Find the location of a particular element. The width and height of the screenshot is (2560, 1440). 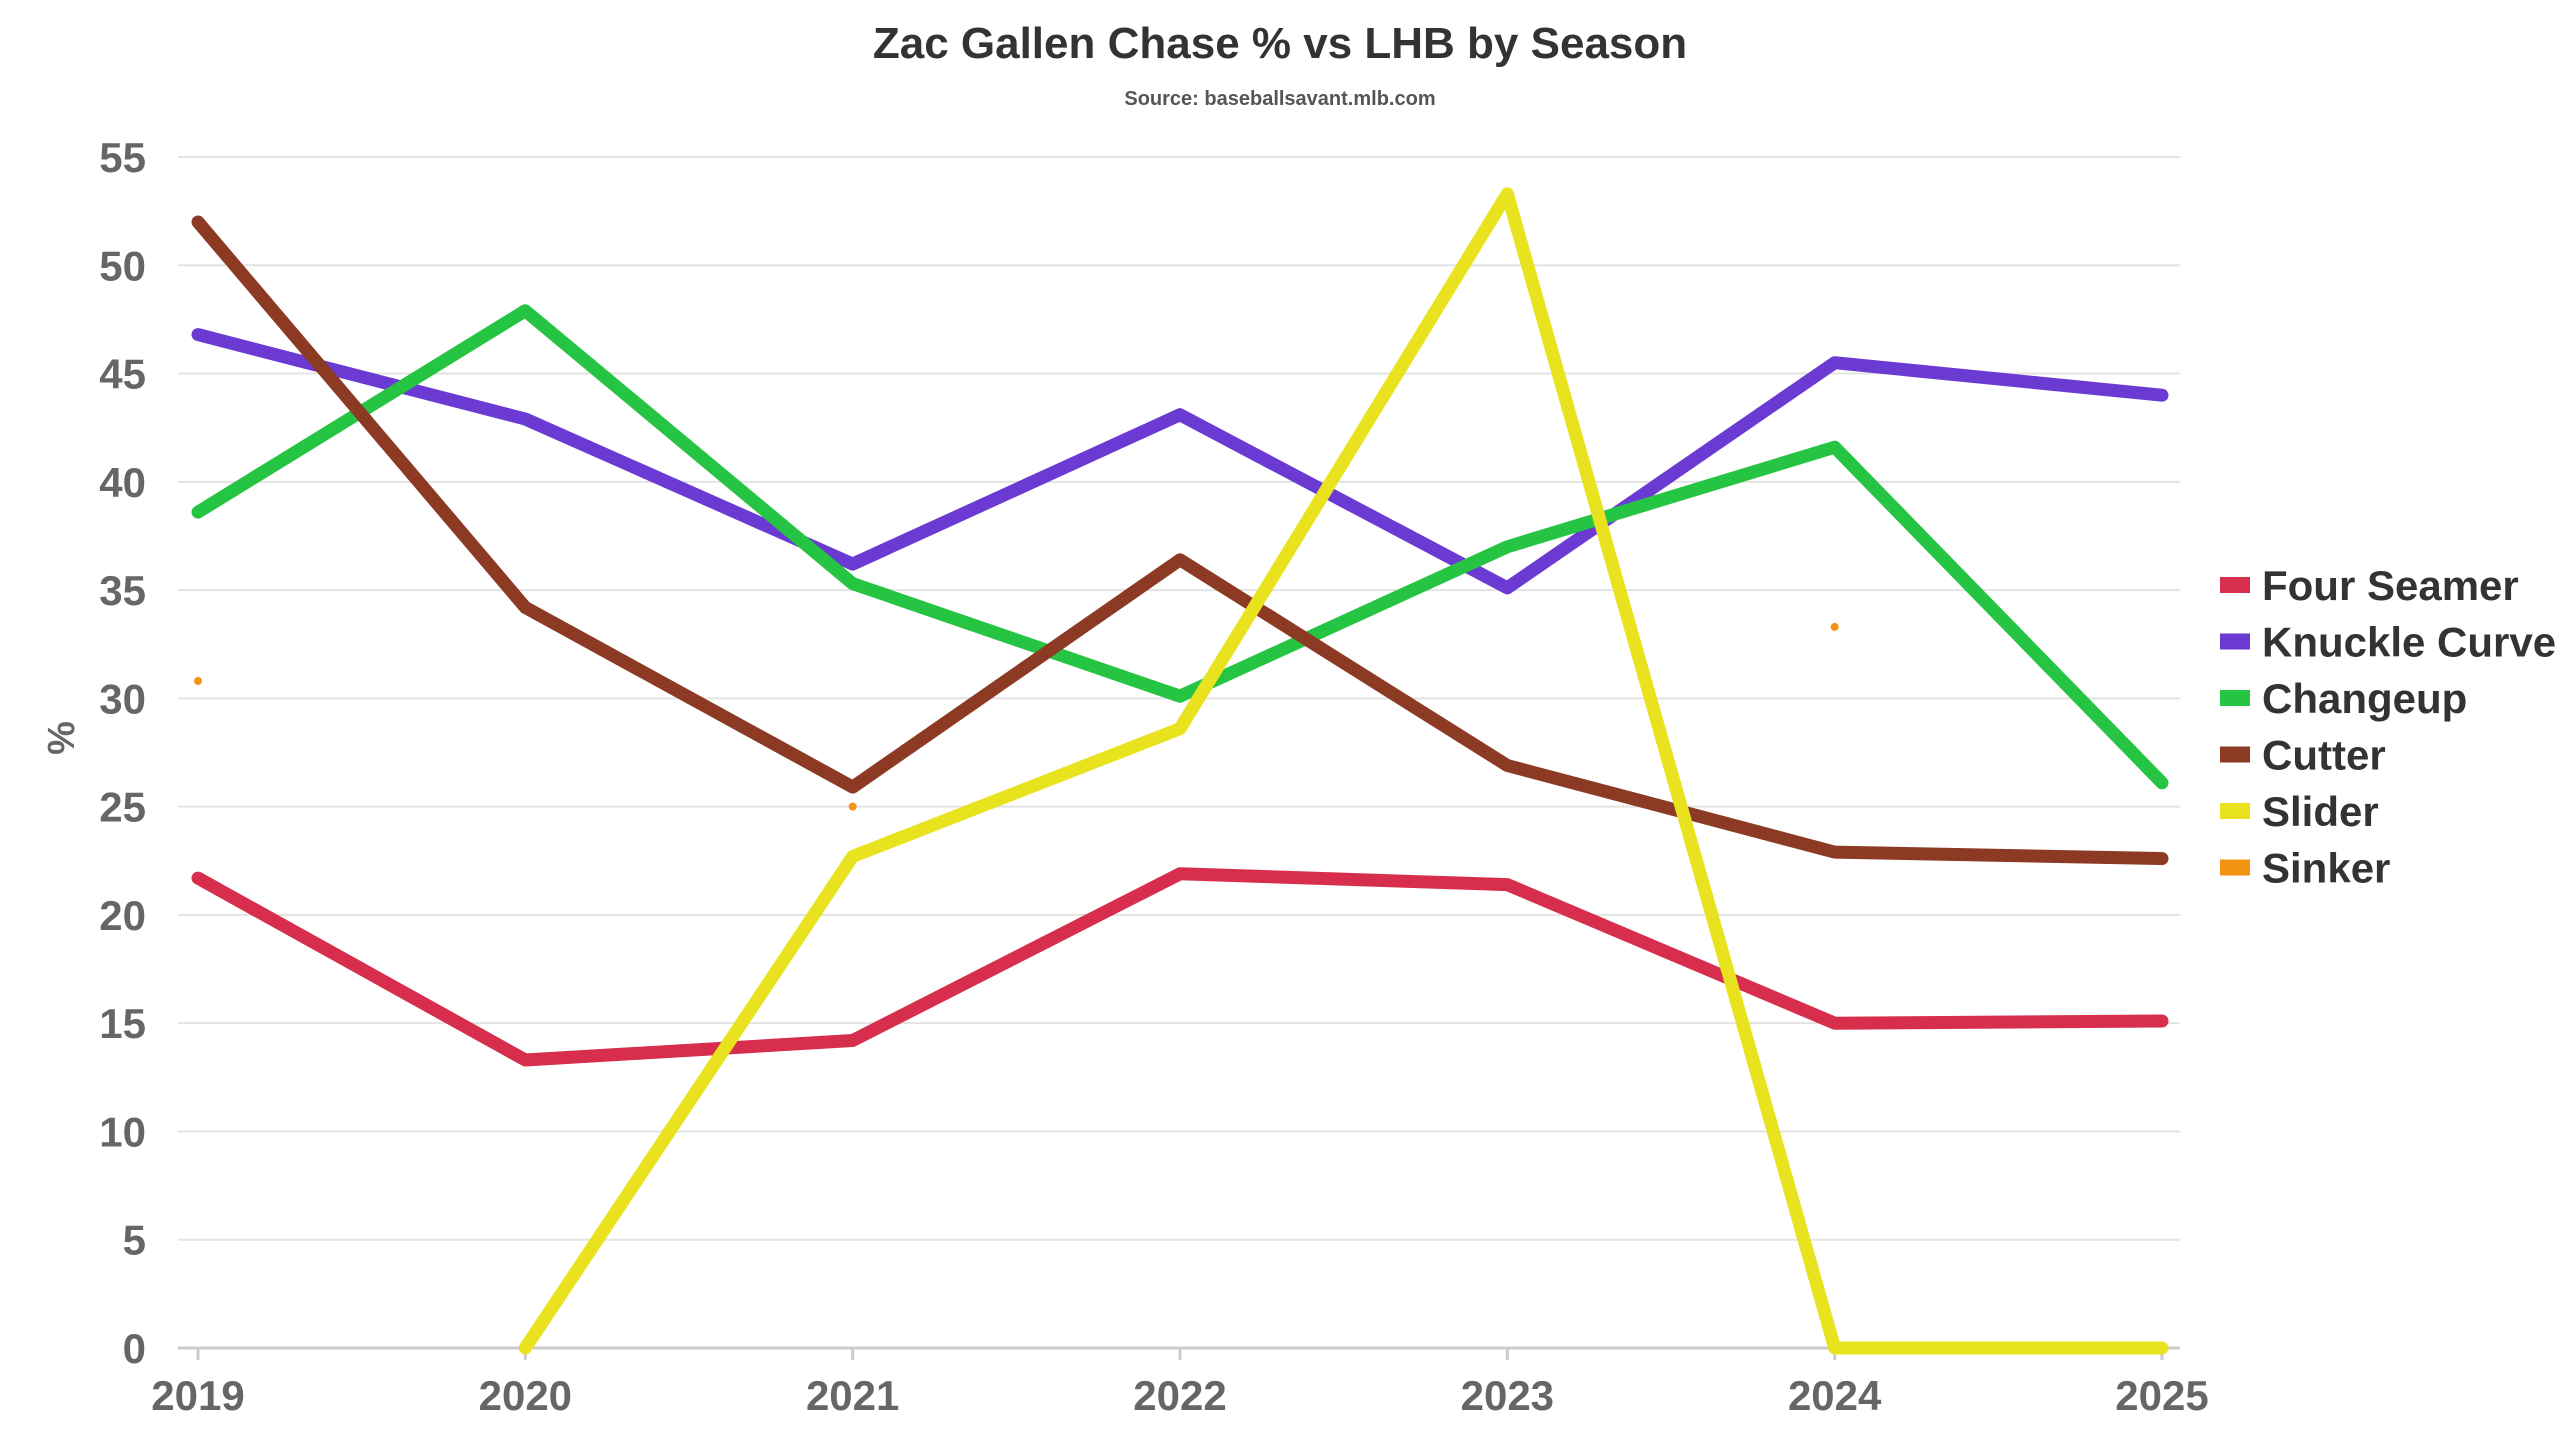

y-tick-label: 55 is located at coordinates (122, 157).